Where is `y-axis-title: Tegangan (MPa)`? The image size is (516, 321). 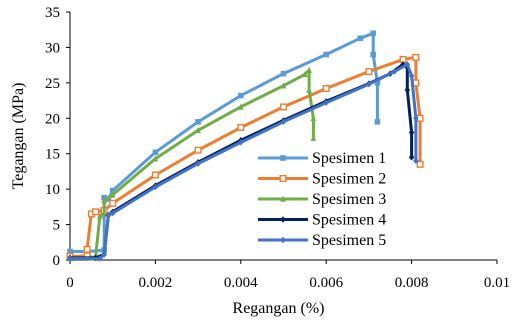
y-axis-title: Tegangan (MPa) is located at coordinates (18, 136).